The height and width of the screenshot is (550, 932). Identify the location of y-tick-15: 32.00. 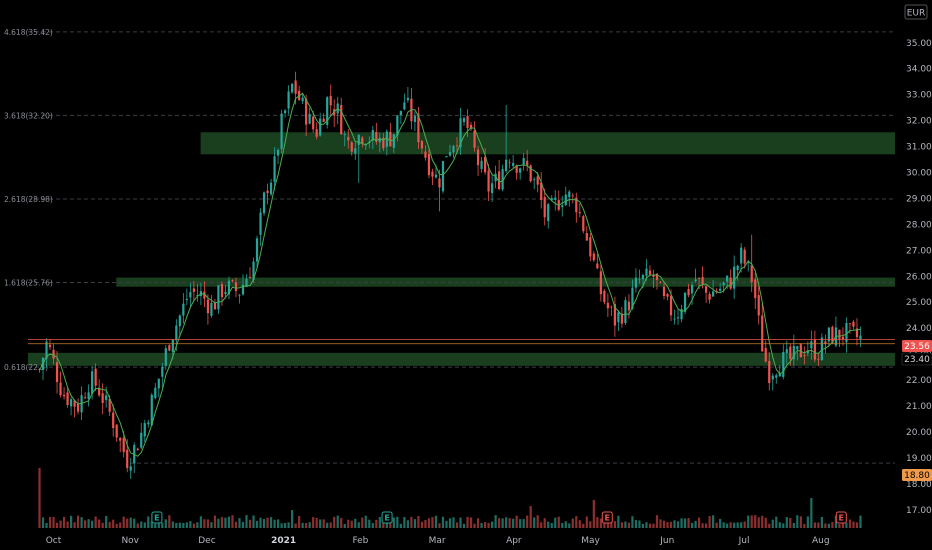
(919, 122).